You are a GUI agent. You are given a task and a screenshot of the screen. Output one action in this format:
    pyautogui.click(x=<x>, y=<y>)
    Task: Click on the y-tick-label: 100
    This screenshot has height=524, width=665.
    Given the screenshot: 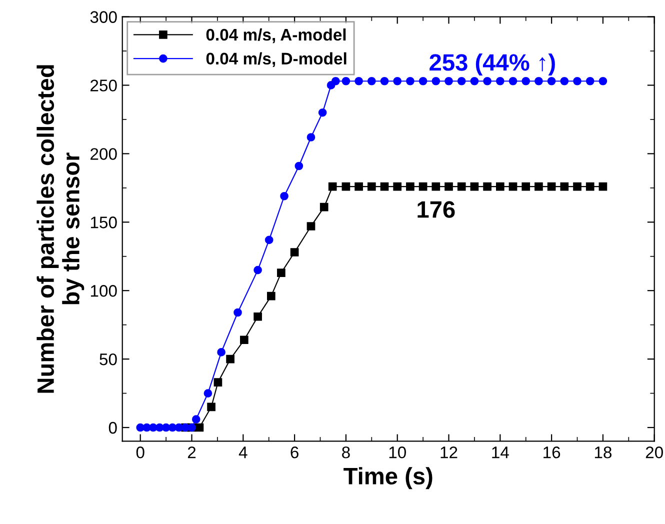 What is the action you would take?
    pyautogui.click(x=103, y=291)
    